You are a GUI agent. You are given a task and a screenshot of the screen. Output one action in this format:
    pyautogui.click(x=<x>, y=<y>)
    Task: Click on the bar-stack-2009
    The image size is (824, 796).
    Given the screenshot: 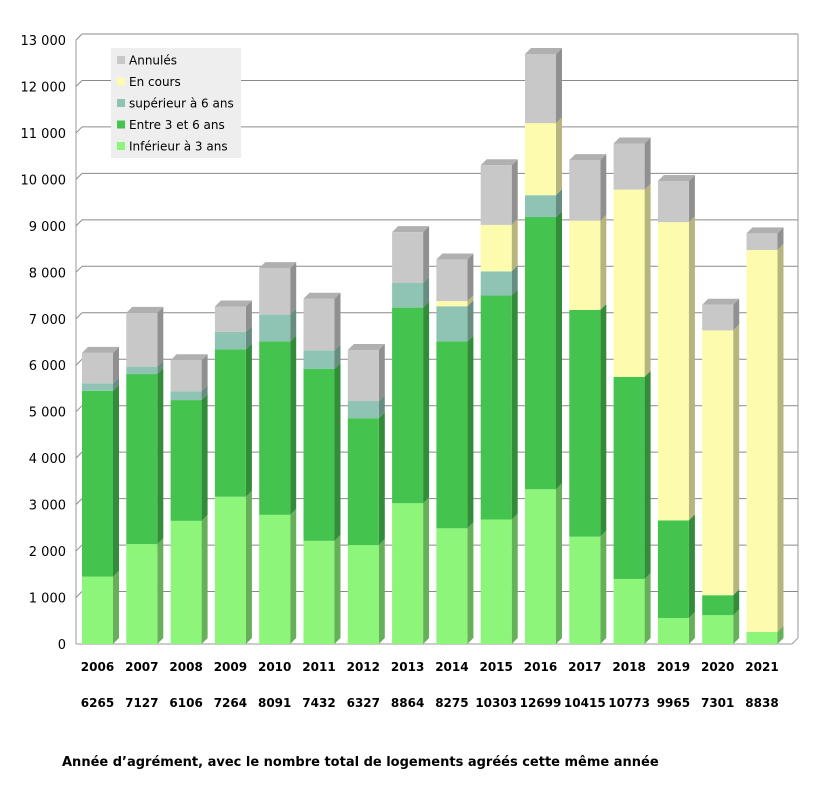 What is the action you would take?
    pyautogui.click(x=233, y=472)
    